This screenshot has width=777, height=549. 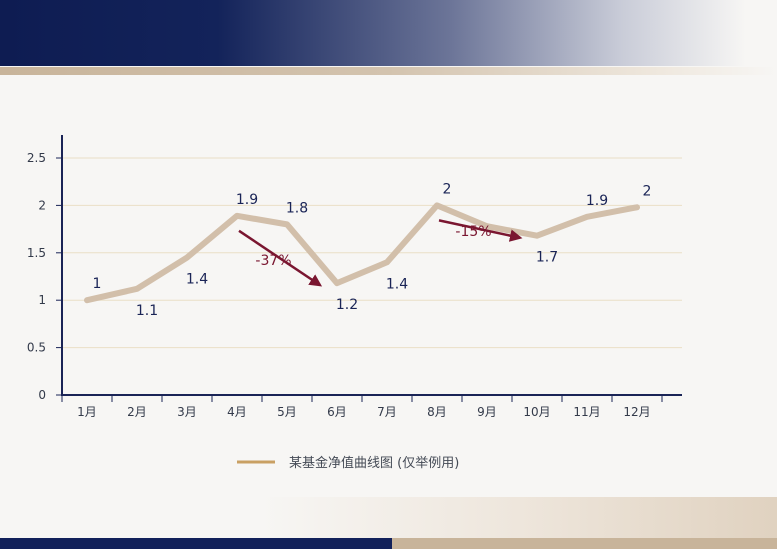 I want to click on x-tick-label: 7月, so click(x=387, y=412).